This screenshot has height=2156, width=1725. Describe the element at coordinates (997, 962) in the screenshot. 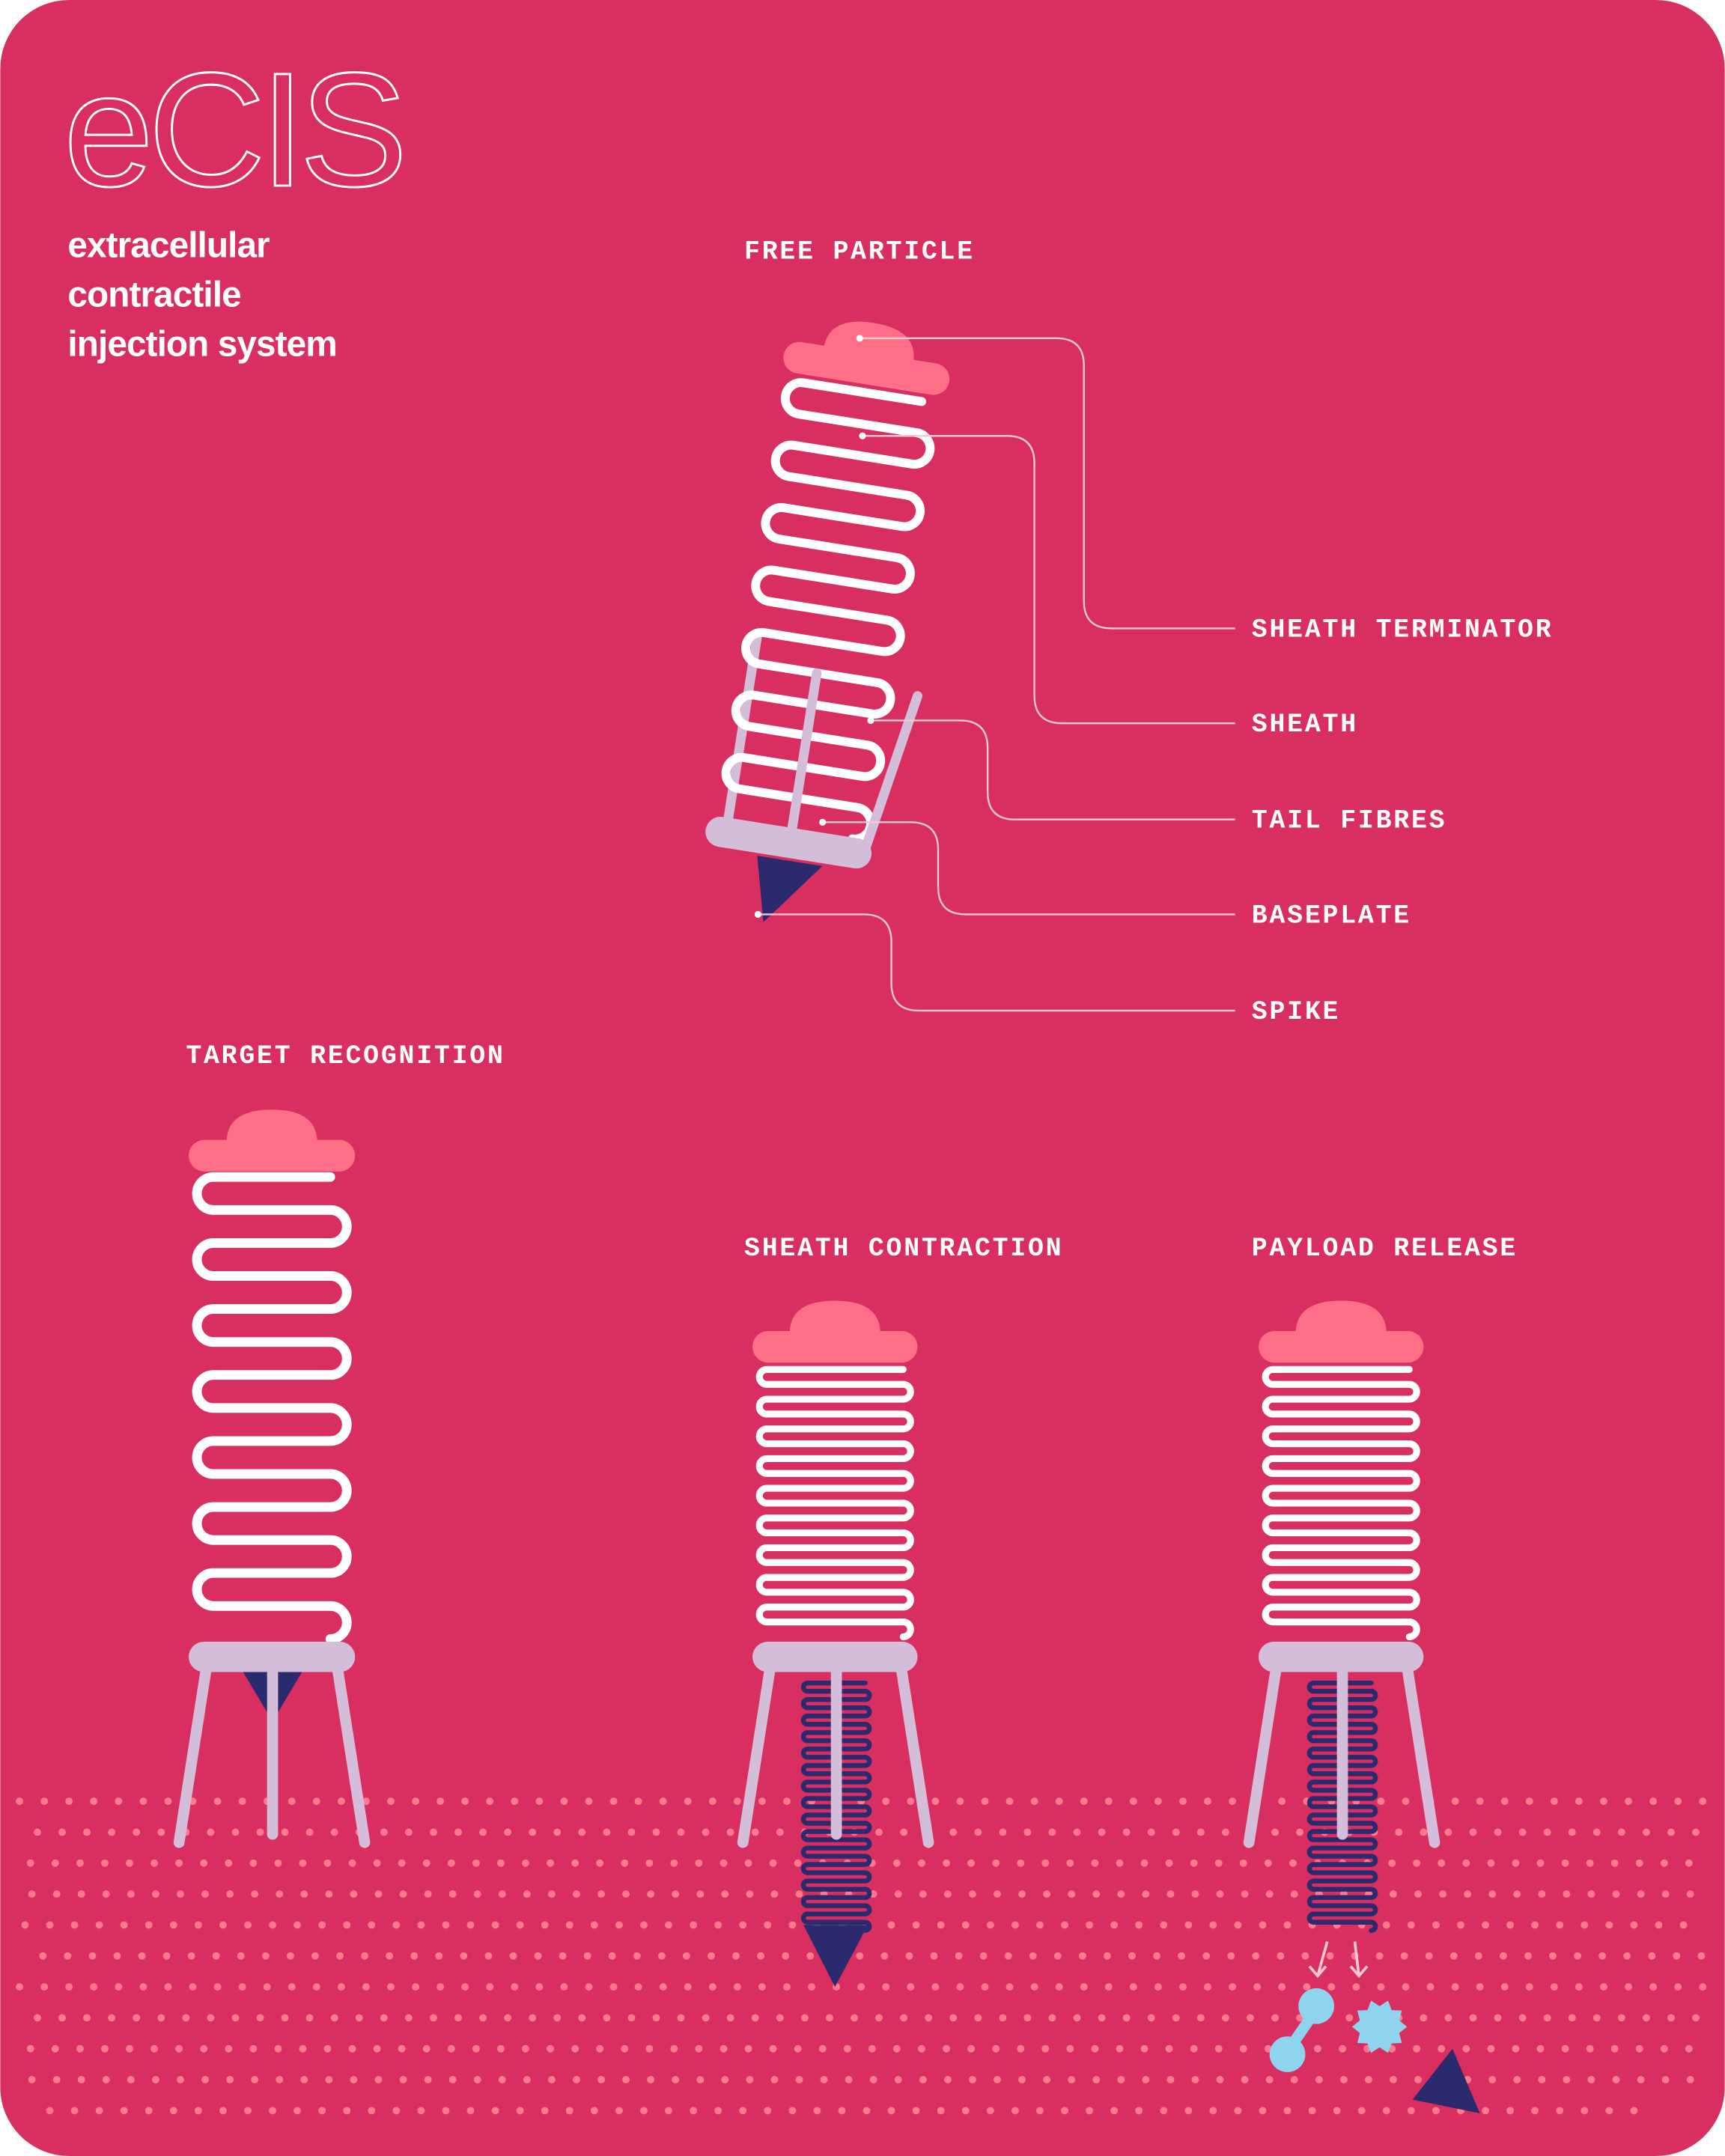

I see `leader-line` at that location.